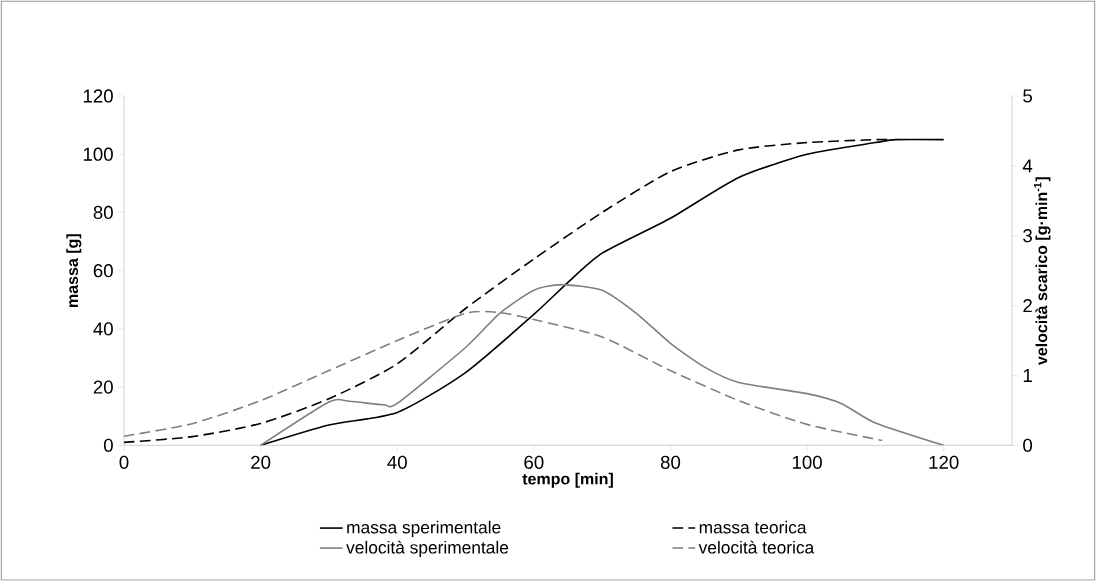  I want to click on x-tick-label: 80, so click(670, 462).